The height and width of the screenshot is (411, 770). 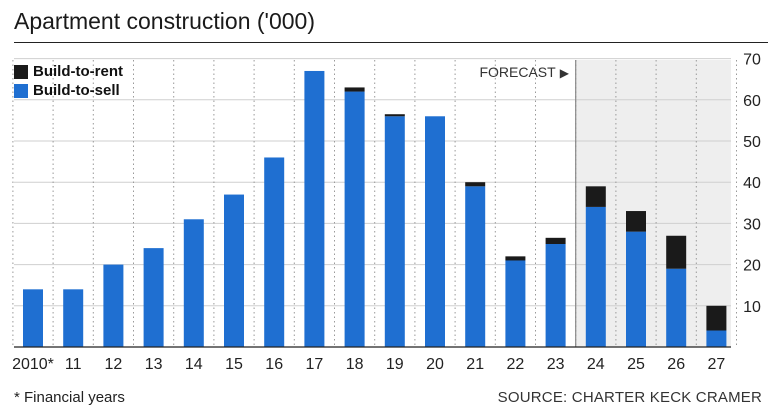 I want to click on x-tick-label: 16, so click(x=274, y=364).